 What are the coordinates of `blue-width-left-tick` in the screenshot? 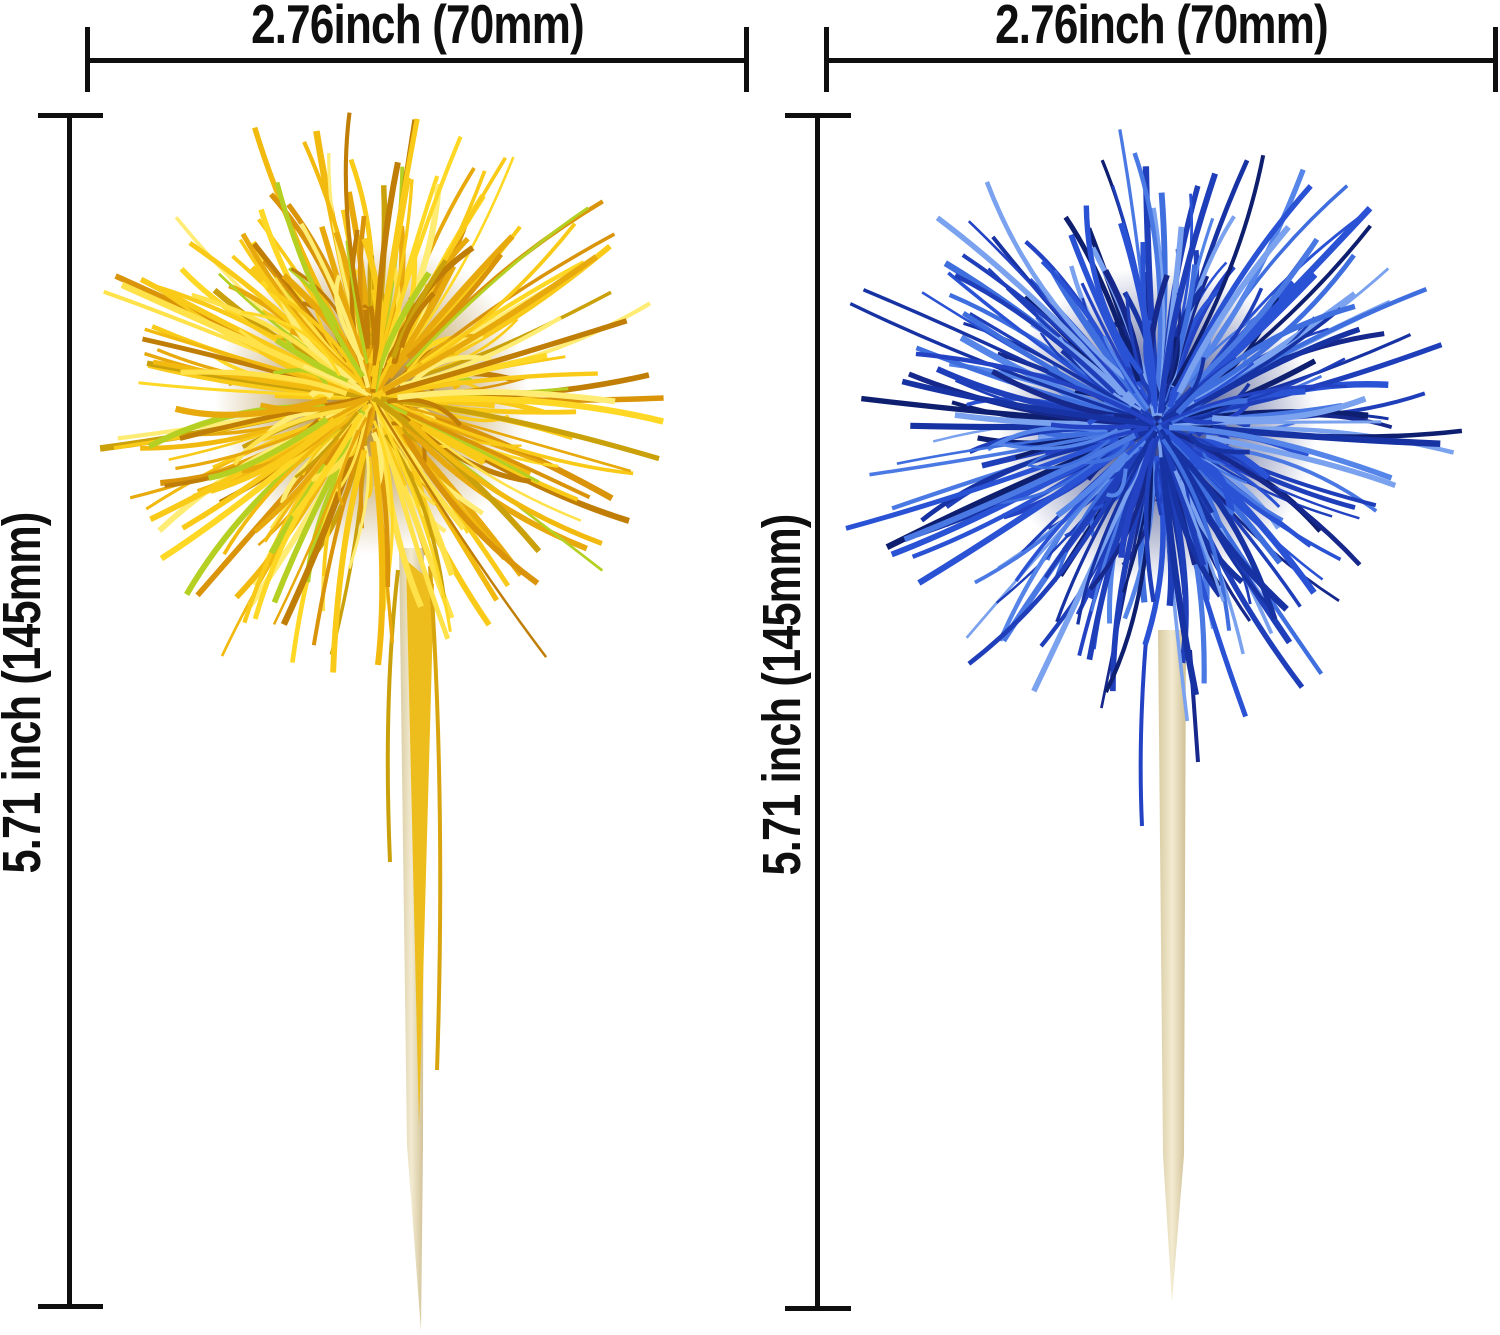 It's located at (826, 59).